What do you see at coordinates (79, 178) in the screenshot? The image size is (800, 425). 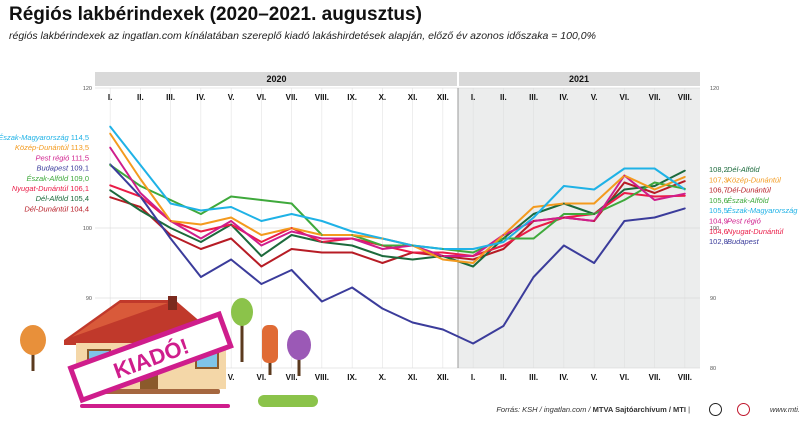 I see `left-series-value: 109,0` at bounding box center [79, 178].